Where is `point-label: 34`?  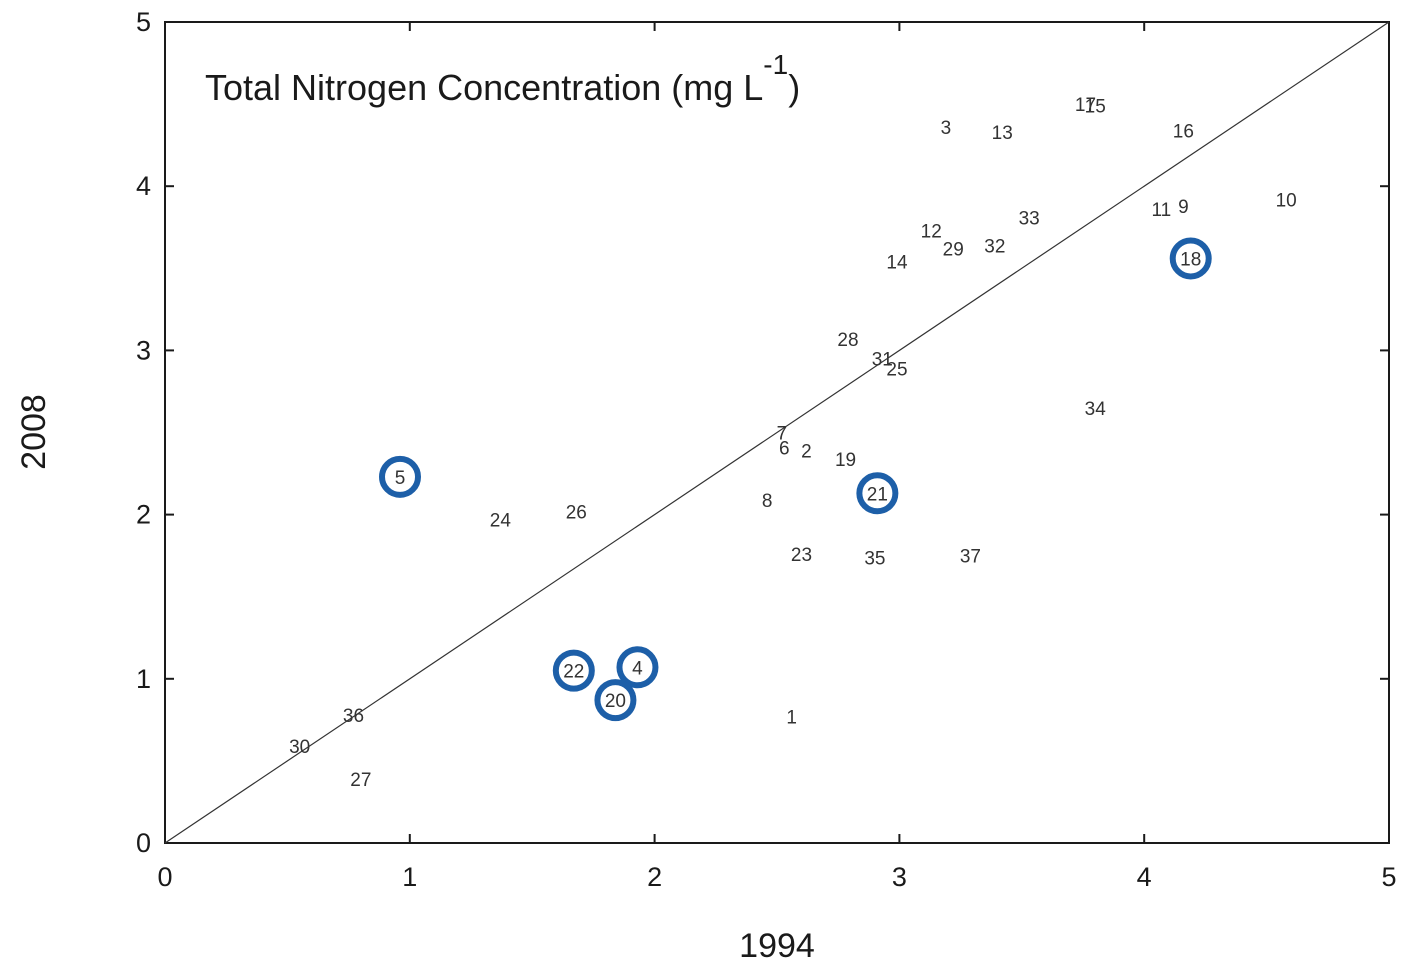 point-label: 34 is located at coordinates (1096, 409).